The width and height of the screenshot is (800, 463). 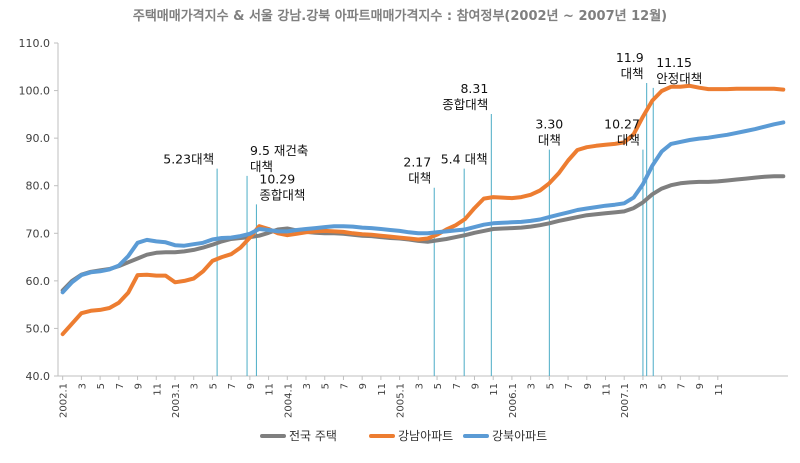 I want to click on x-tick-label: 2004.1, so click(x=288, y=400).